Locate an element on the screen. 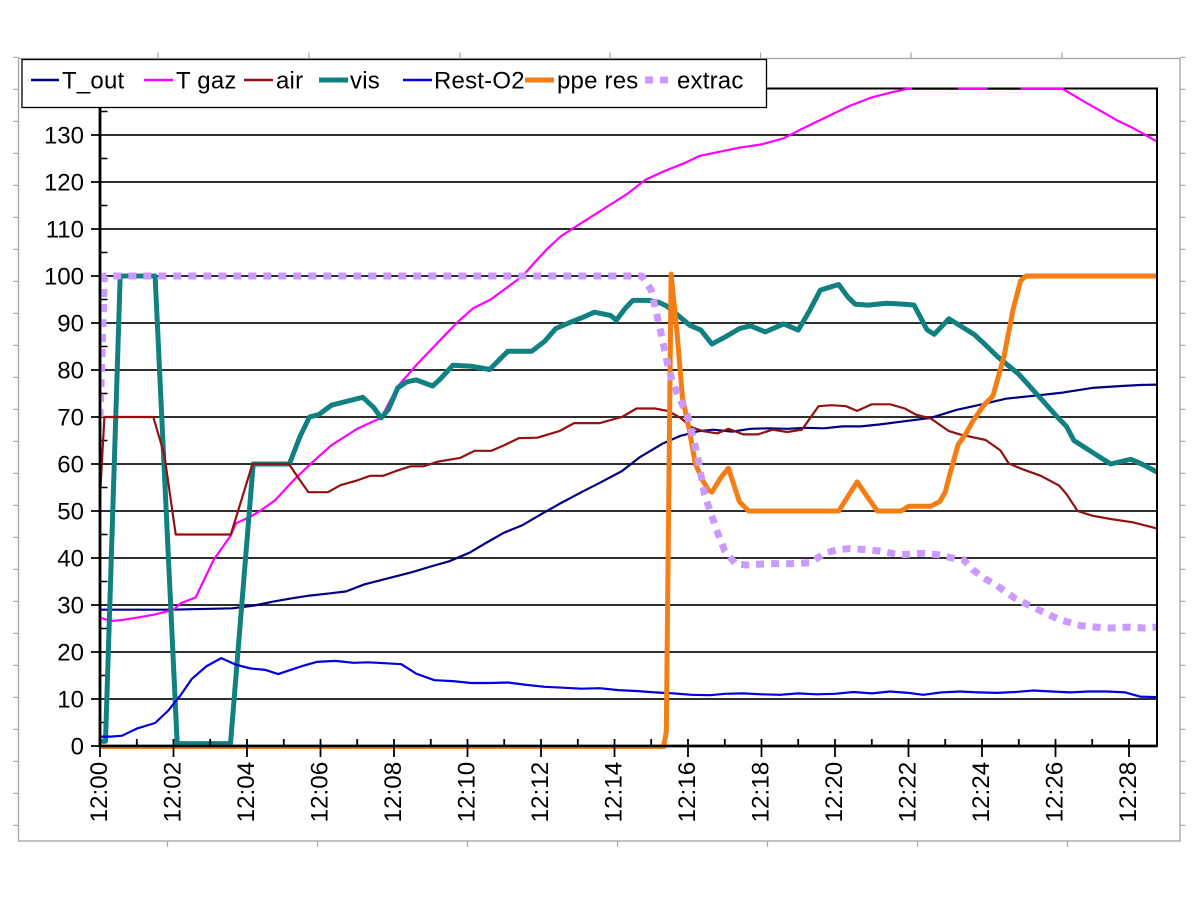 This screenshot has height=900, width=1200. svg-text: 60 is located at coordinates (70, 464).